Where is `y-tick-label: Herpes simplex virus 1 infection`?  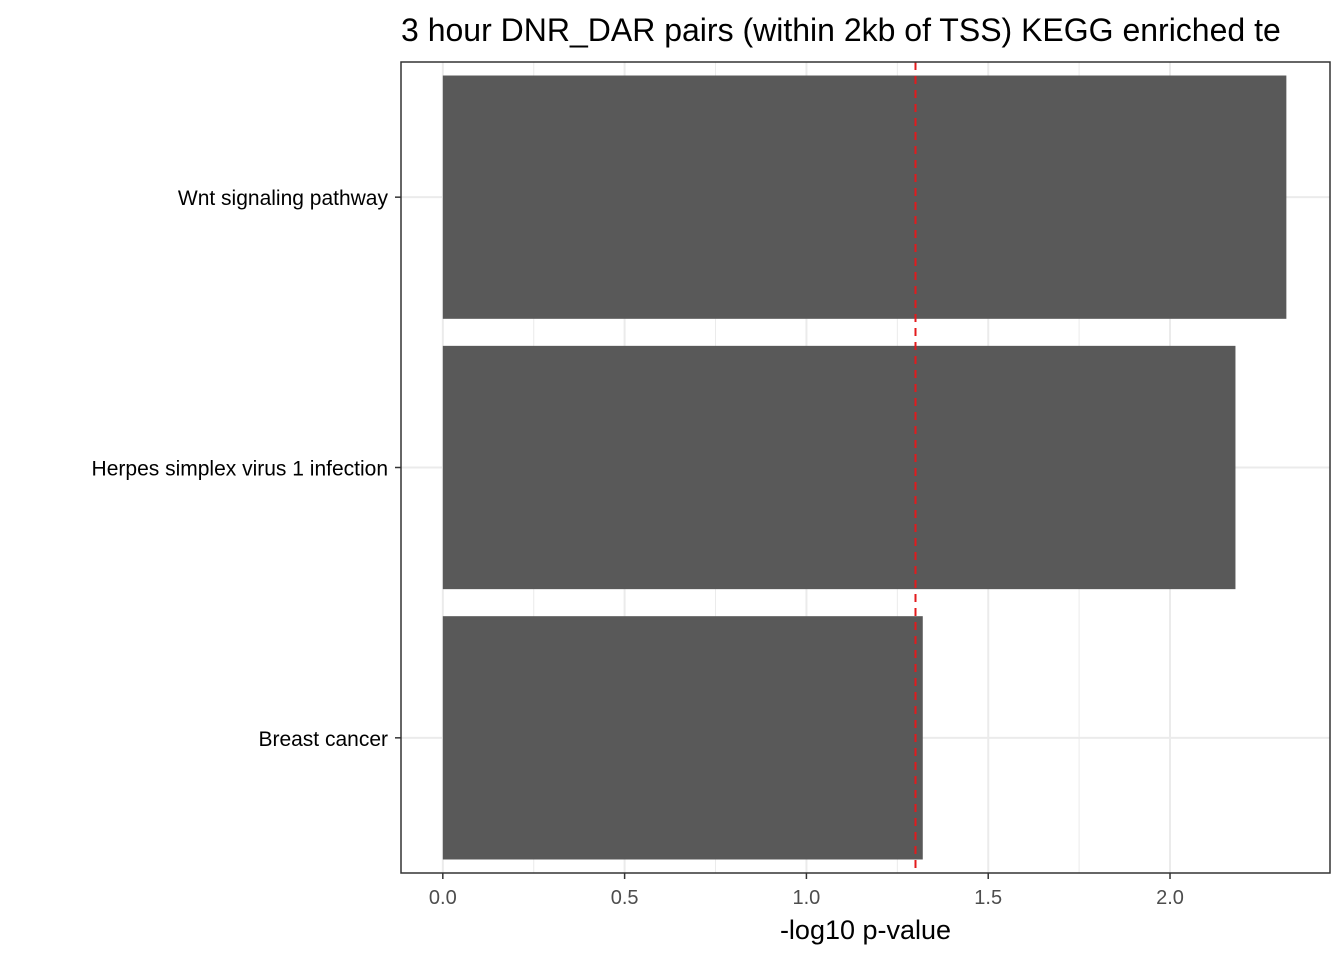
y-tick-label: Herpes simplex virus 1 infection is located at coordinates (240, 469).